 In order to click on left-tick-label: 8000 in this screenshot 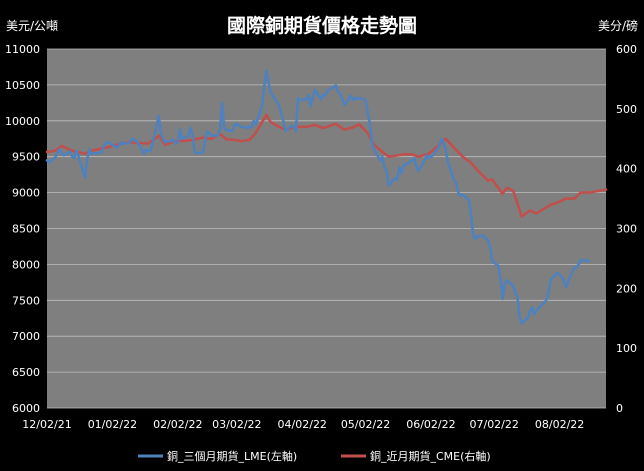, I will do `click(26, 264)`.